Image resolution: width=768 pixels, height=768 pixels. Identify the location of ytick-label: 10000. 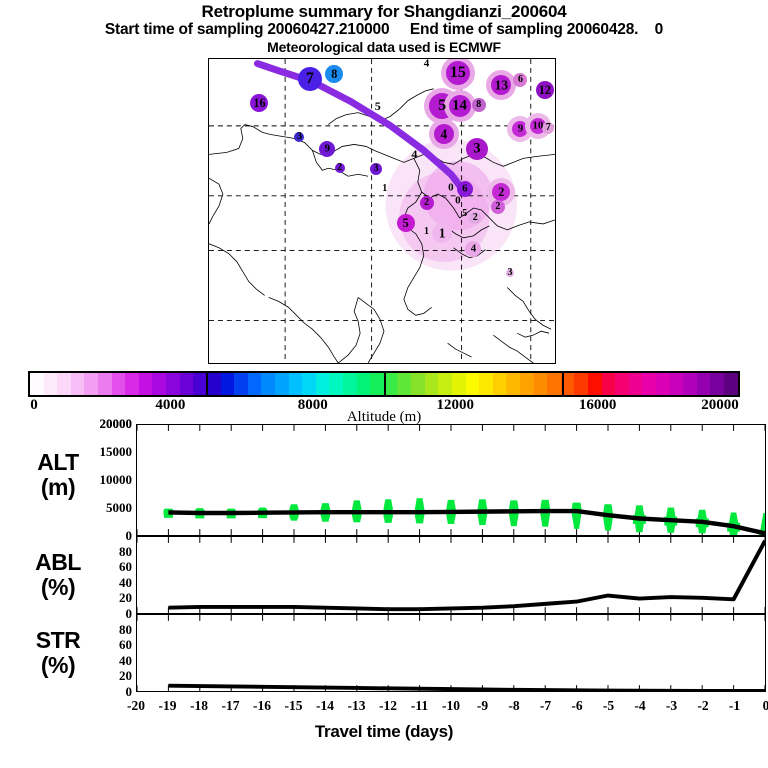
(116, 479).